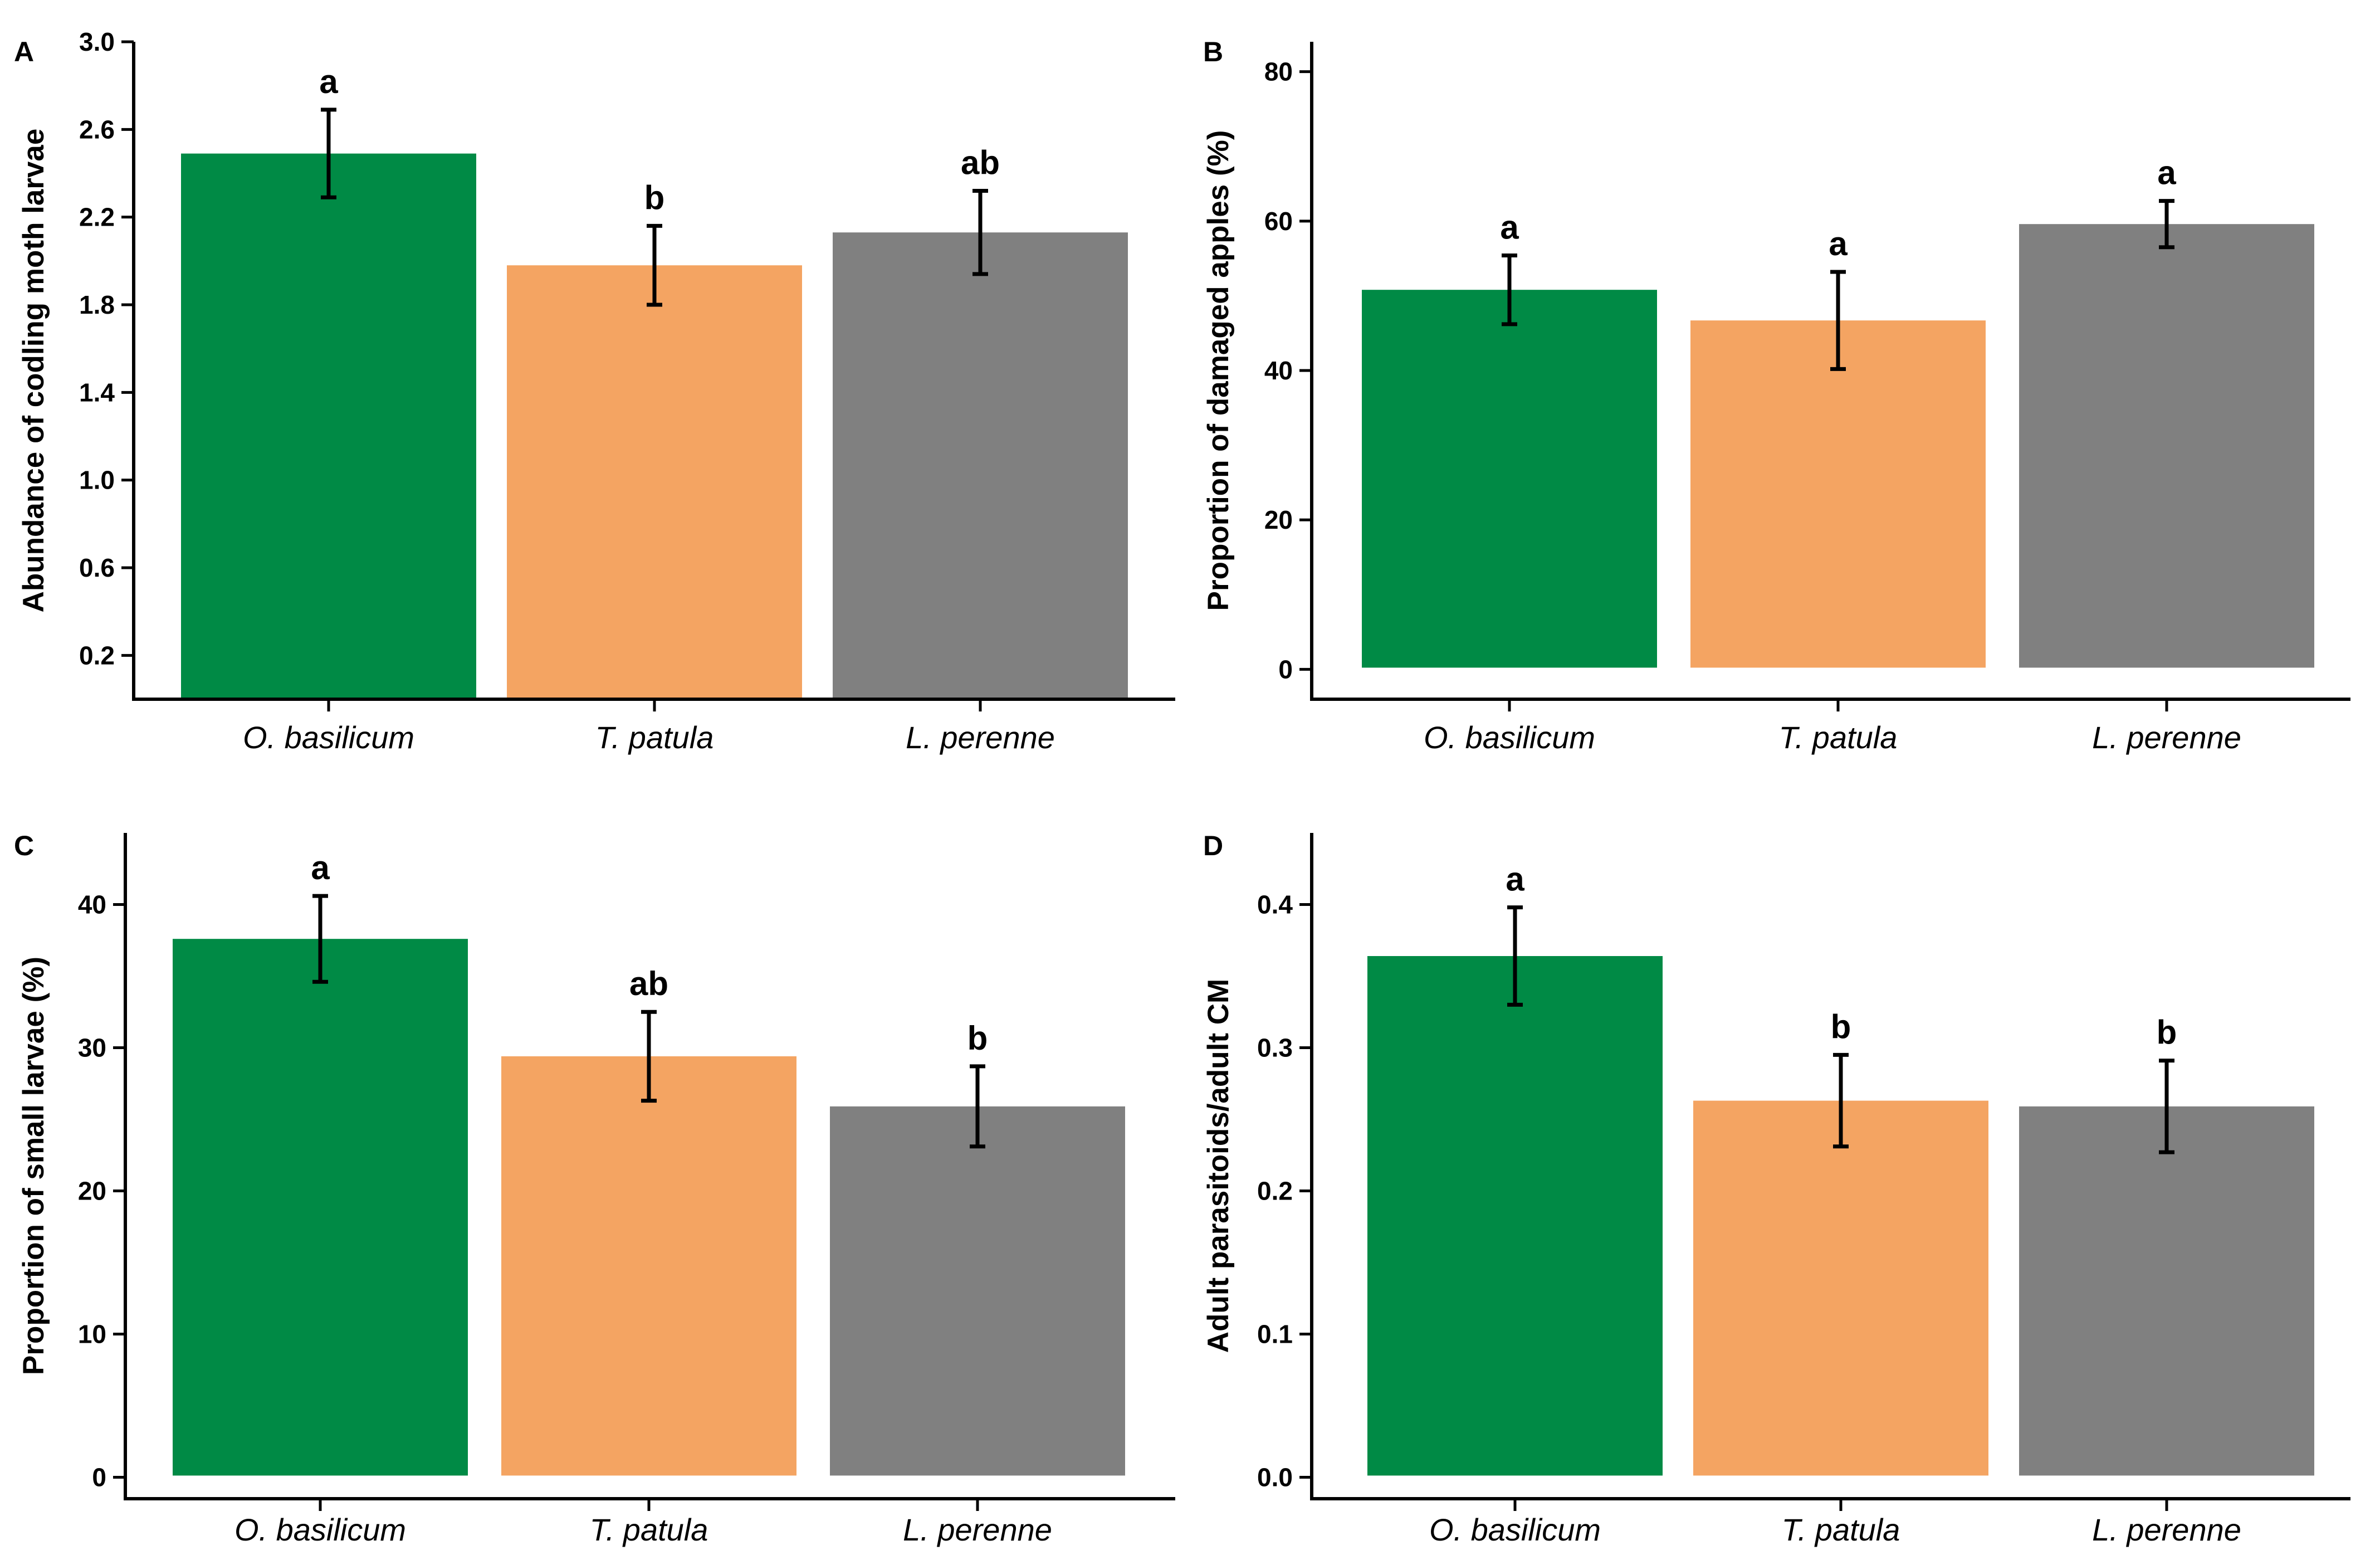  What do you see at coordinates (97, 481) in the screenshot?
I see `y-tick-label: 1.0` at bounding box center [97, 481].